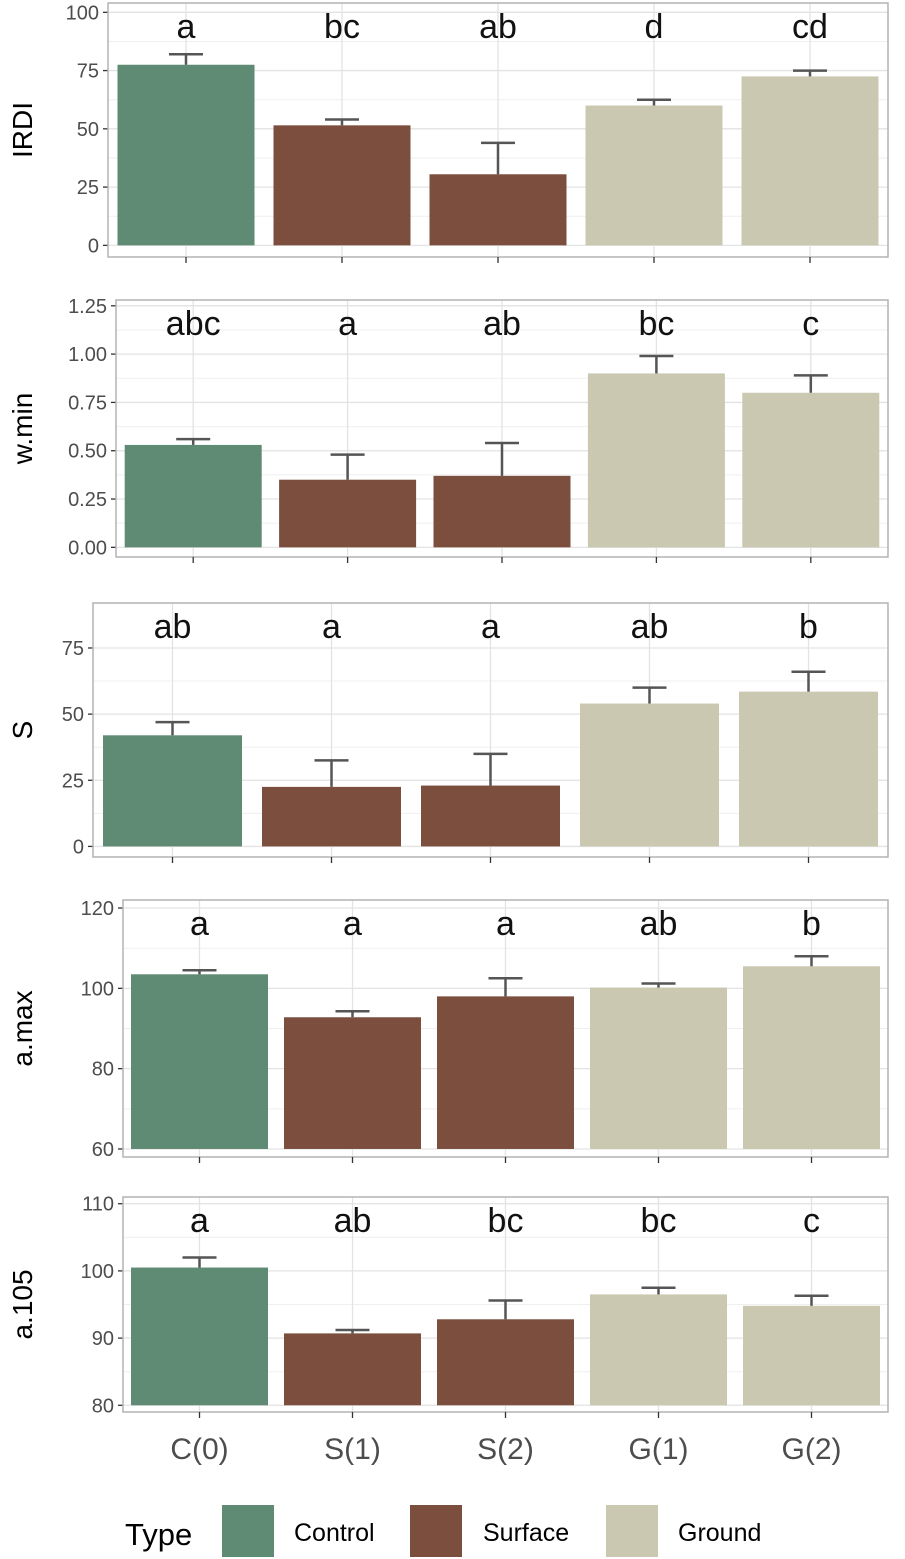 The image size is (905, 1559). What do you see at coordinates (87, 452) in the screenshot?
I see `y-tick-label: 0.50` at bounding box center [87, 452].